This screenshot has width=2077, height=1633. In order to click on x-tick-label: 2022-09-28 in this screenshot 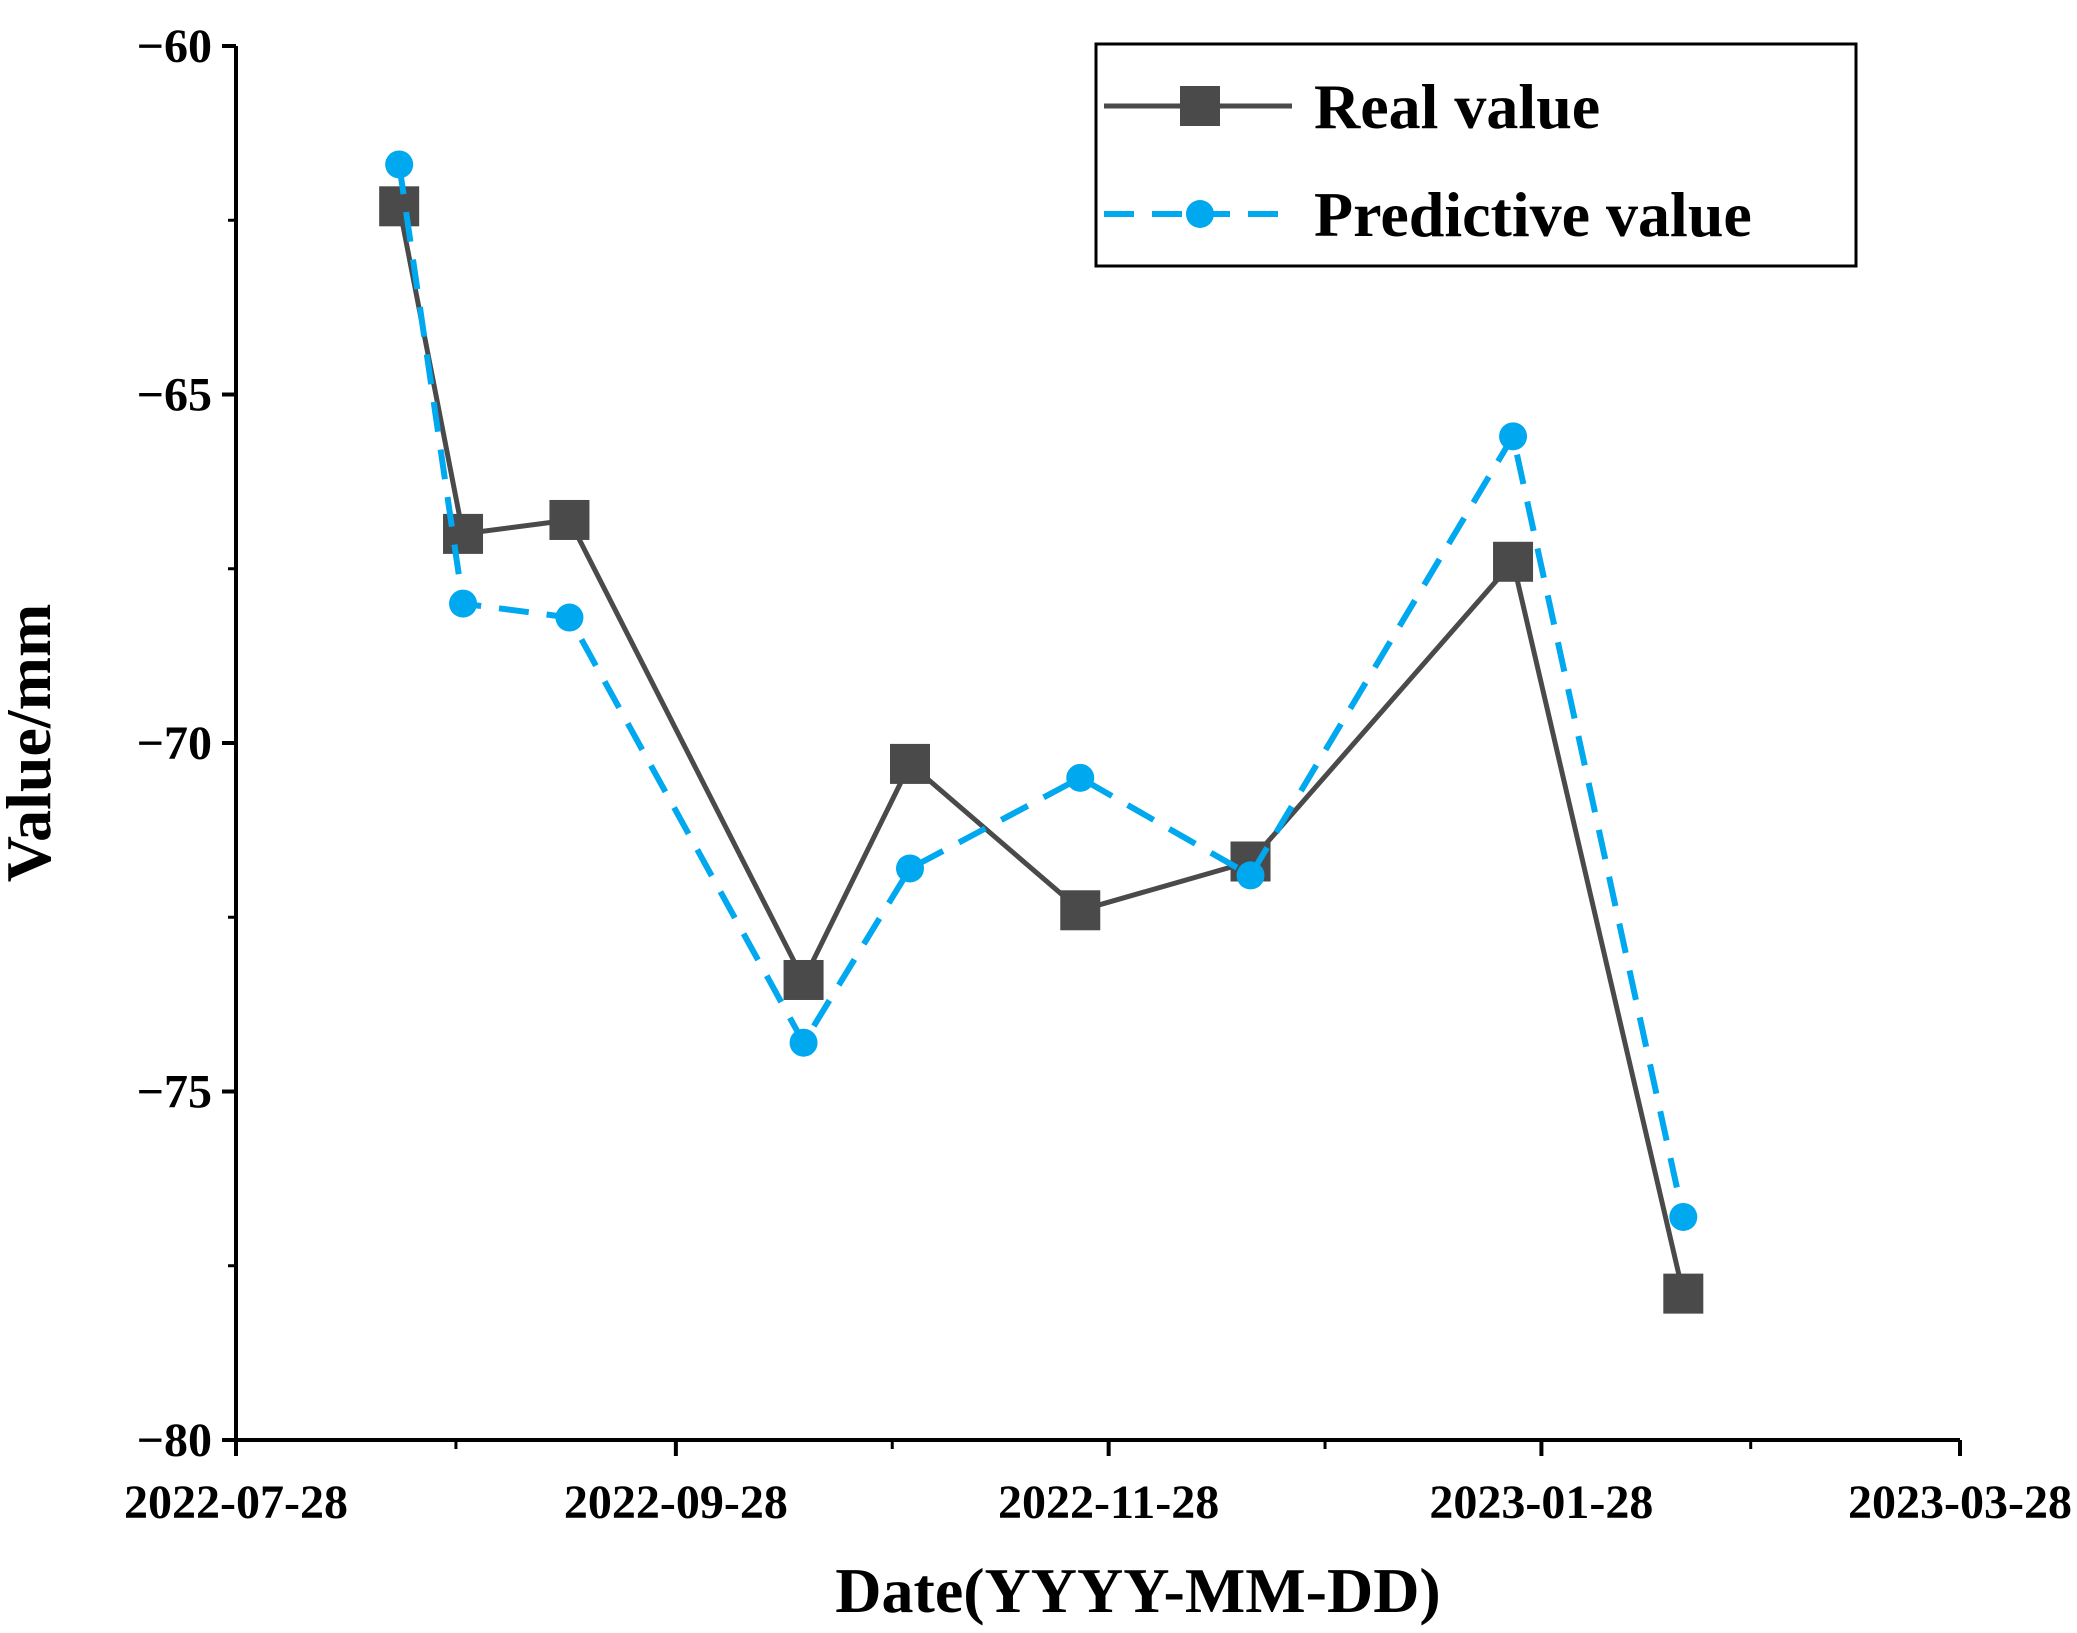, I will do `click(676, 1502)`.